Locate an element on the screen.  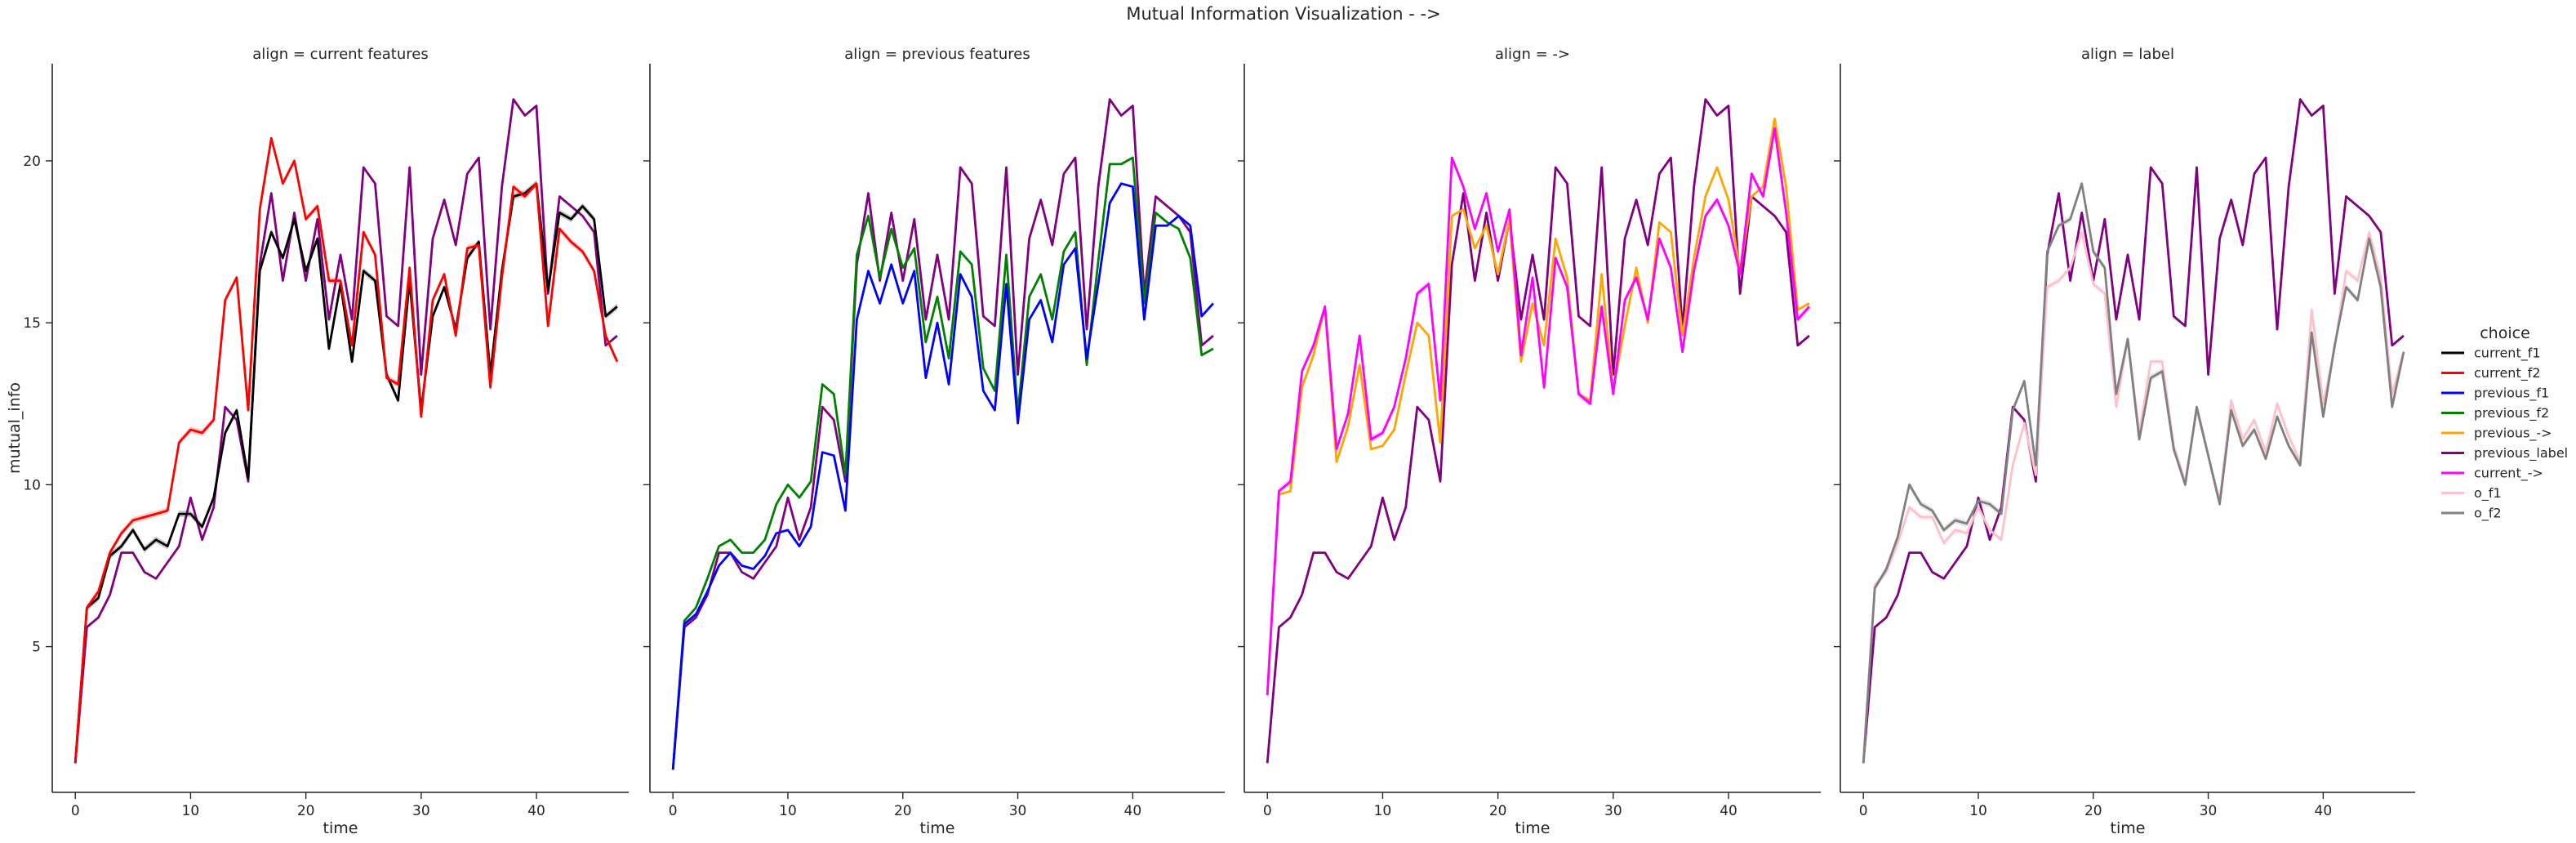
series-band-o-f2 is located at coordinates (2133, 474).